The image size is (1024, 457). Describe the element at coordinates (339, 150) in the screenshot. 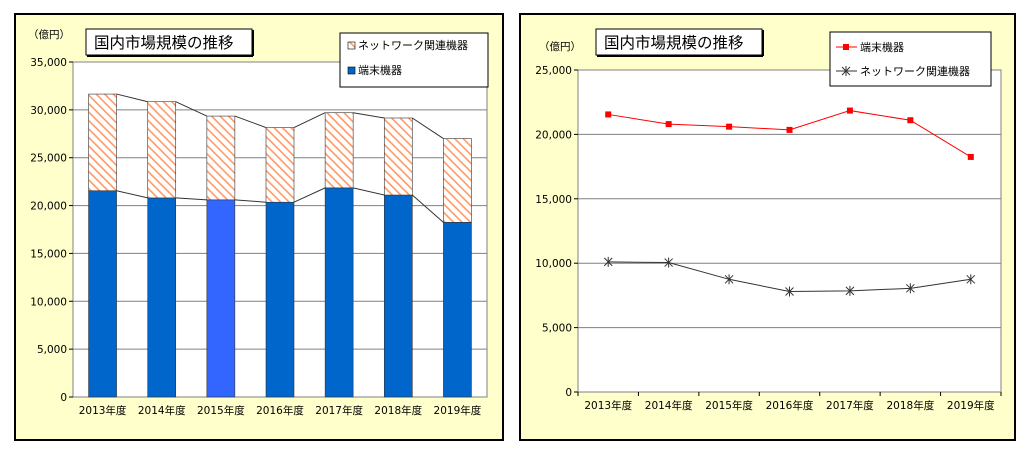

I see `bar-network-2017年度` at that location.